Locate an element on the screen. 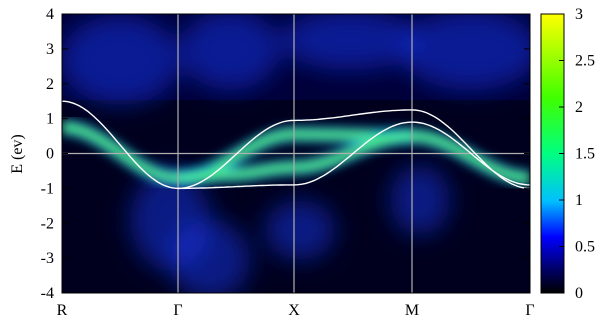  colorbar-ticks: 0 0.5 1 1.5 2 2.5 3 is located at coordinates (577, 154).